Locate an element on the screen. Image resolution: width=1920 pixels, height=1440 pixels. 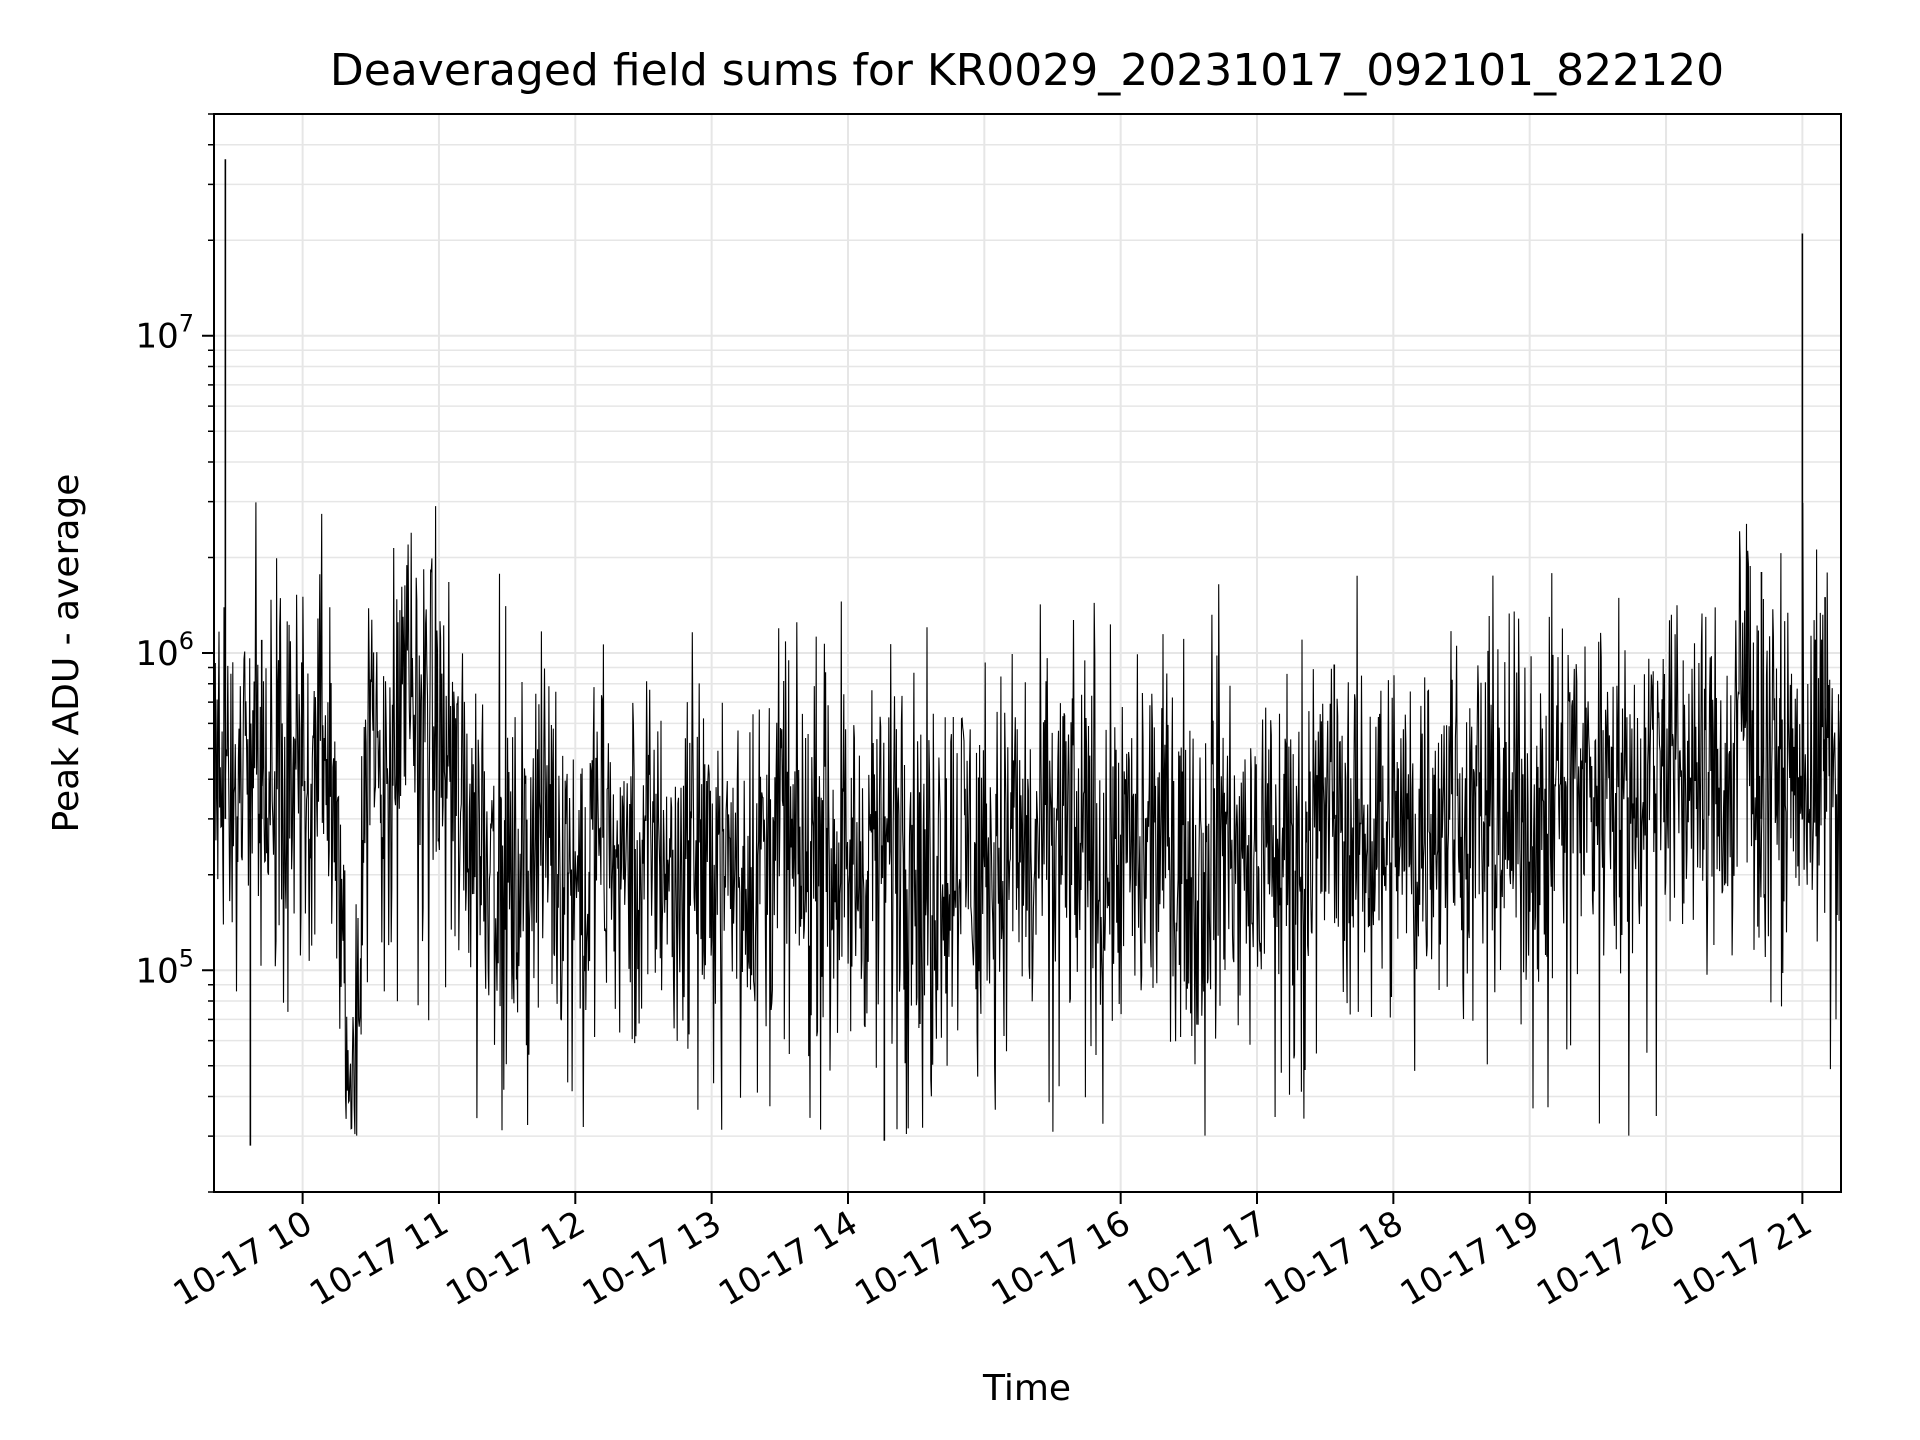
y-tick-label: 10⁷ is located at coordinates (164, 333).